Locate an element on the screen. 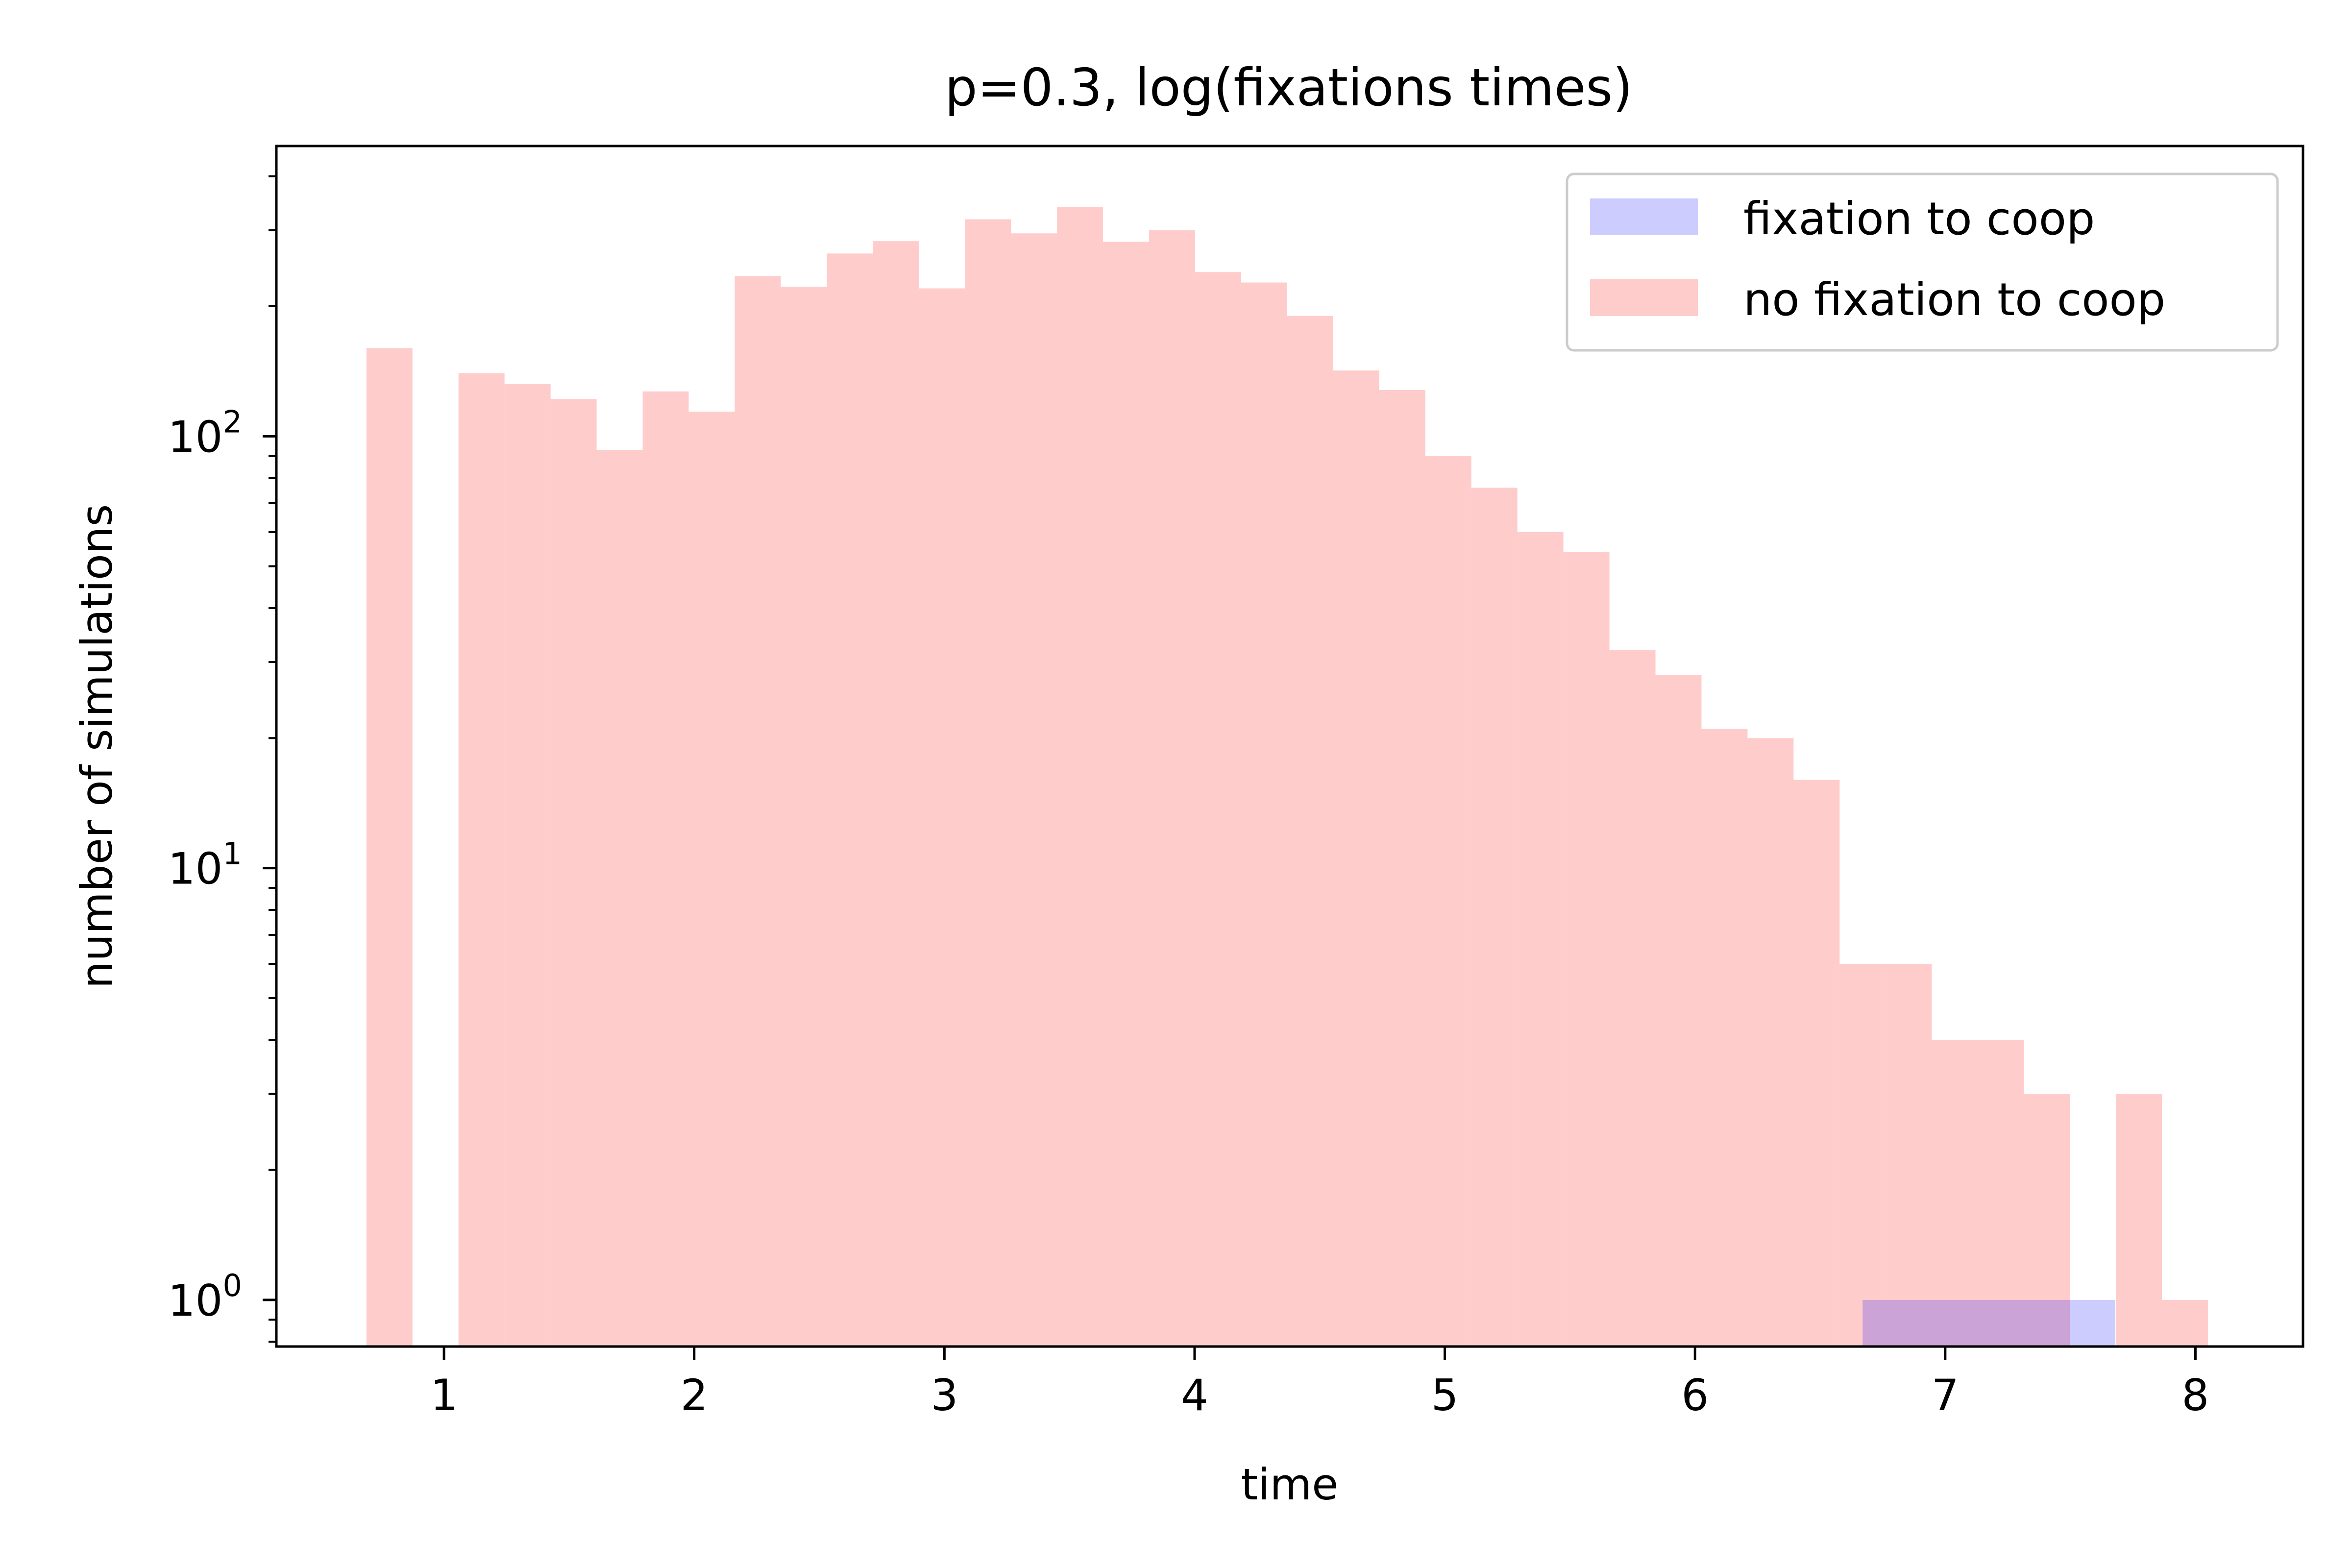  x-axis-label: time is located at coordinates (1290, 1484).